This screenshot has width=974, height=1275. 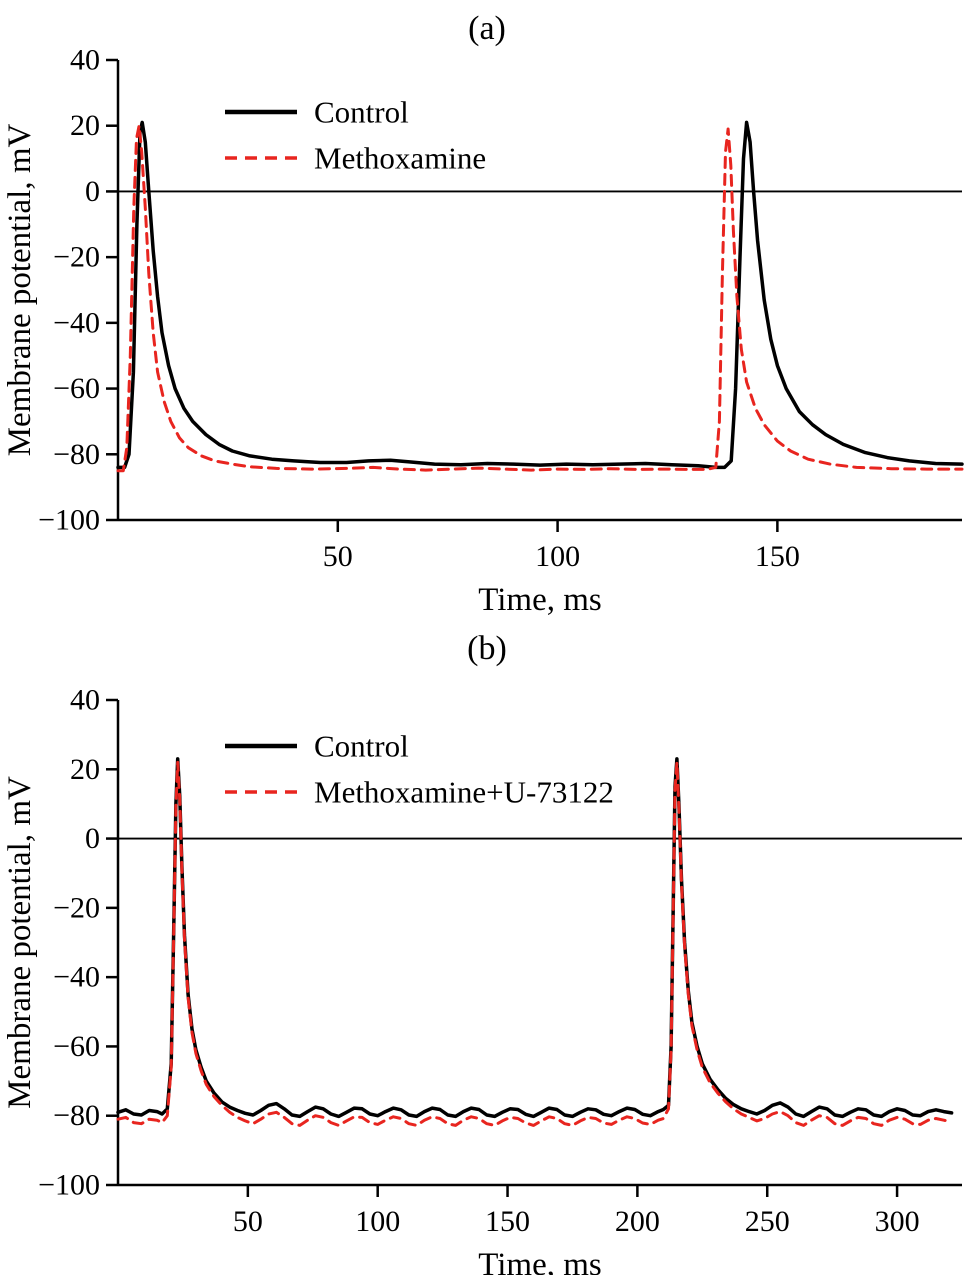 What do you see at coordinates (767, 1221) in the screenshot?
I see `b-x-tick-label: 250` at bounding box center [767, 1221].